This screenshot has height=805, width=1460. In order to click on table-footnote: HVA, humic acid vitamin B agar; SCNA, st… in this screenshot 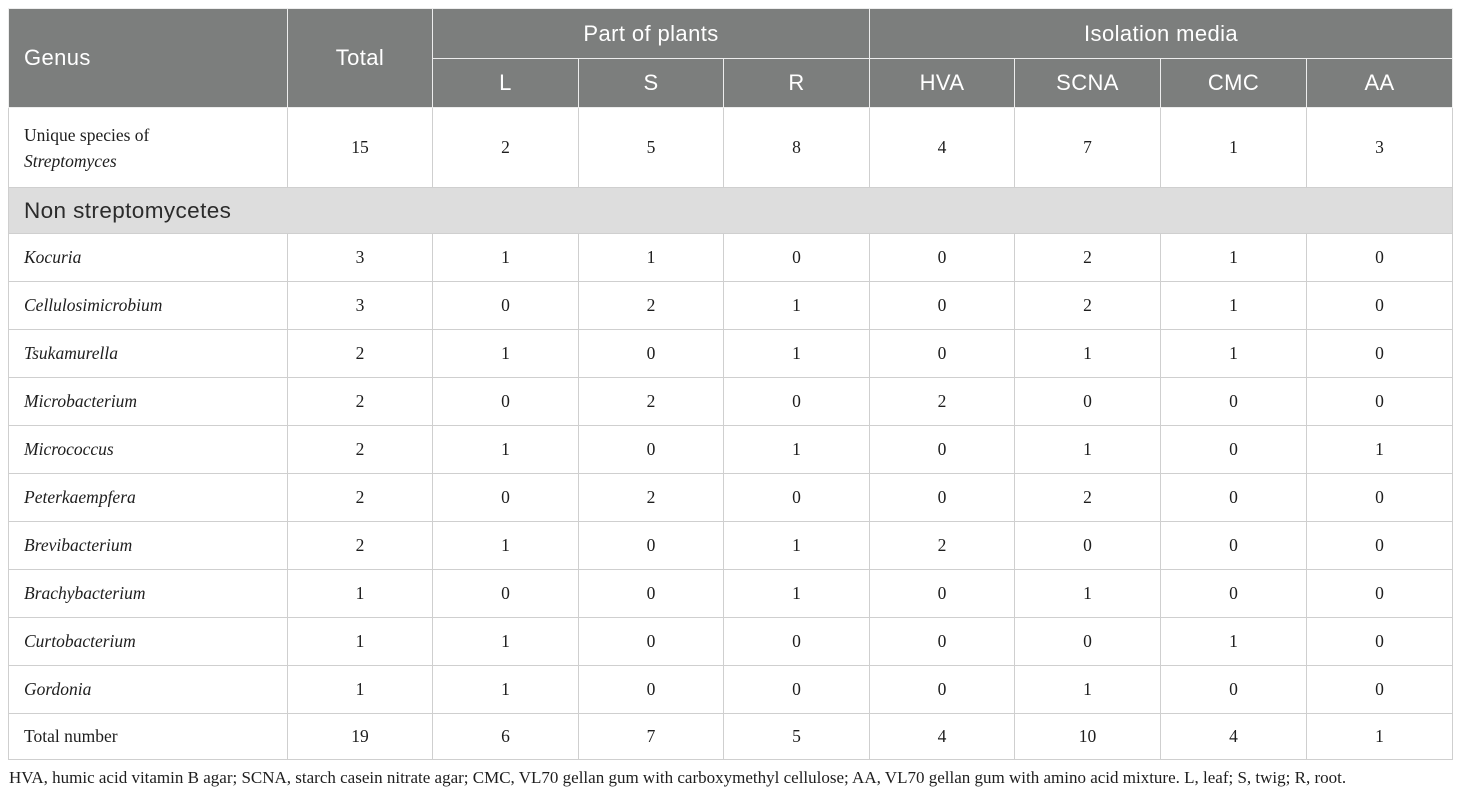, I will do `click(678, 777)`.